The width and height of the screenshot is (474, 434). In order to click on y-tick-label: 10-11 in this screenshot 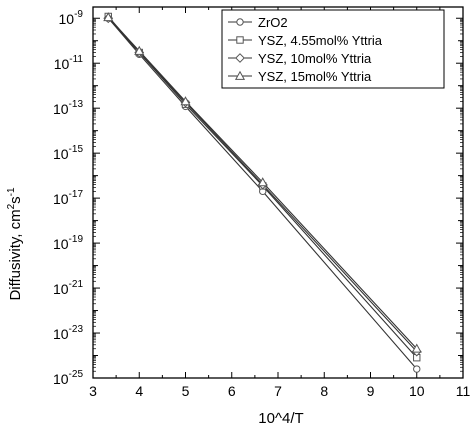, I will do `click(69, 63)`.